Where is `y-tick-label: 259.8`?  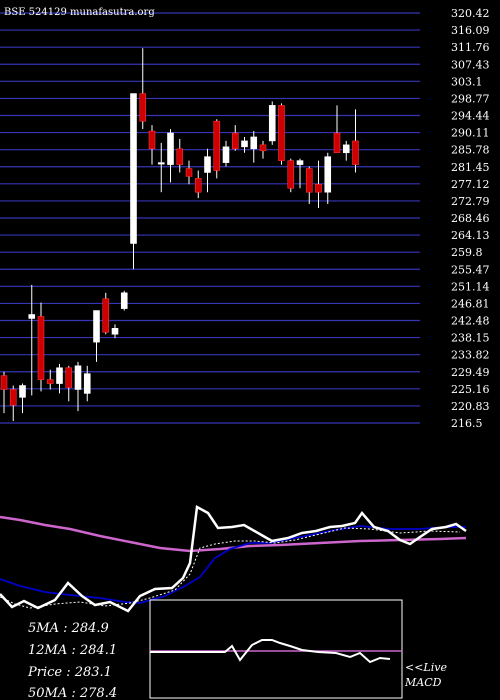
y-tick-label: 259.8 is located at coordinates (467, 252).